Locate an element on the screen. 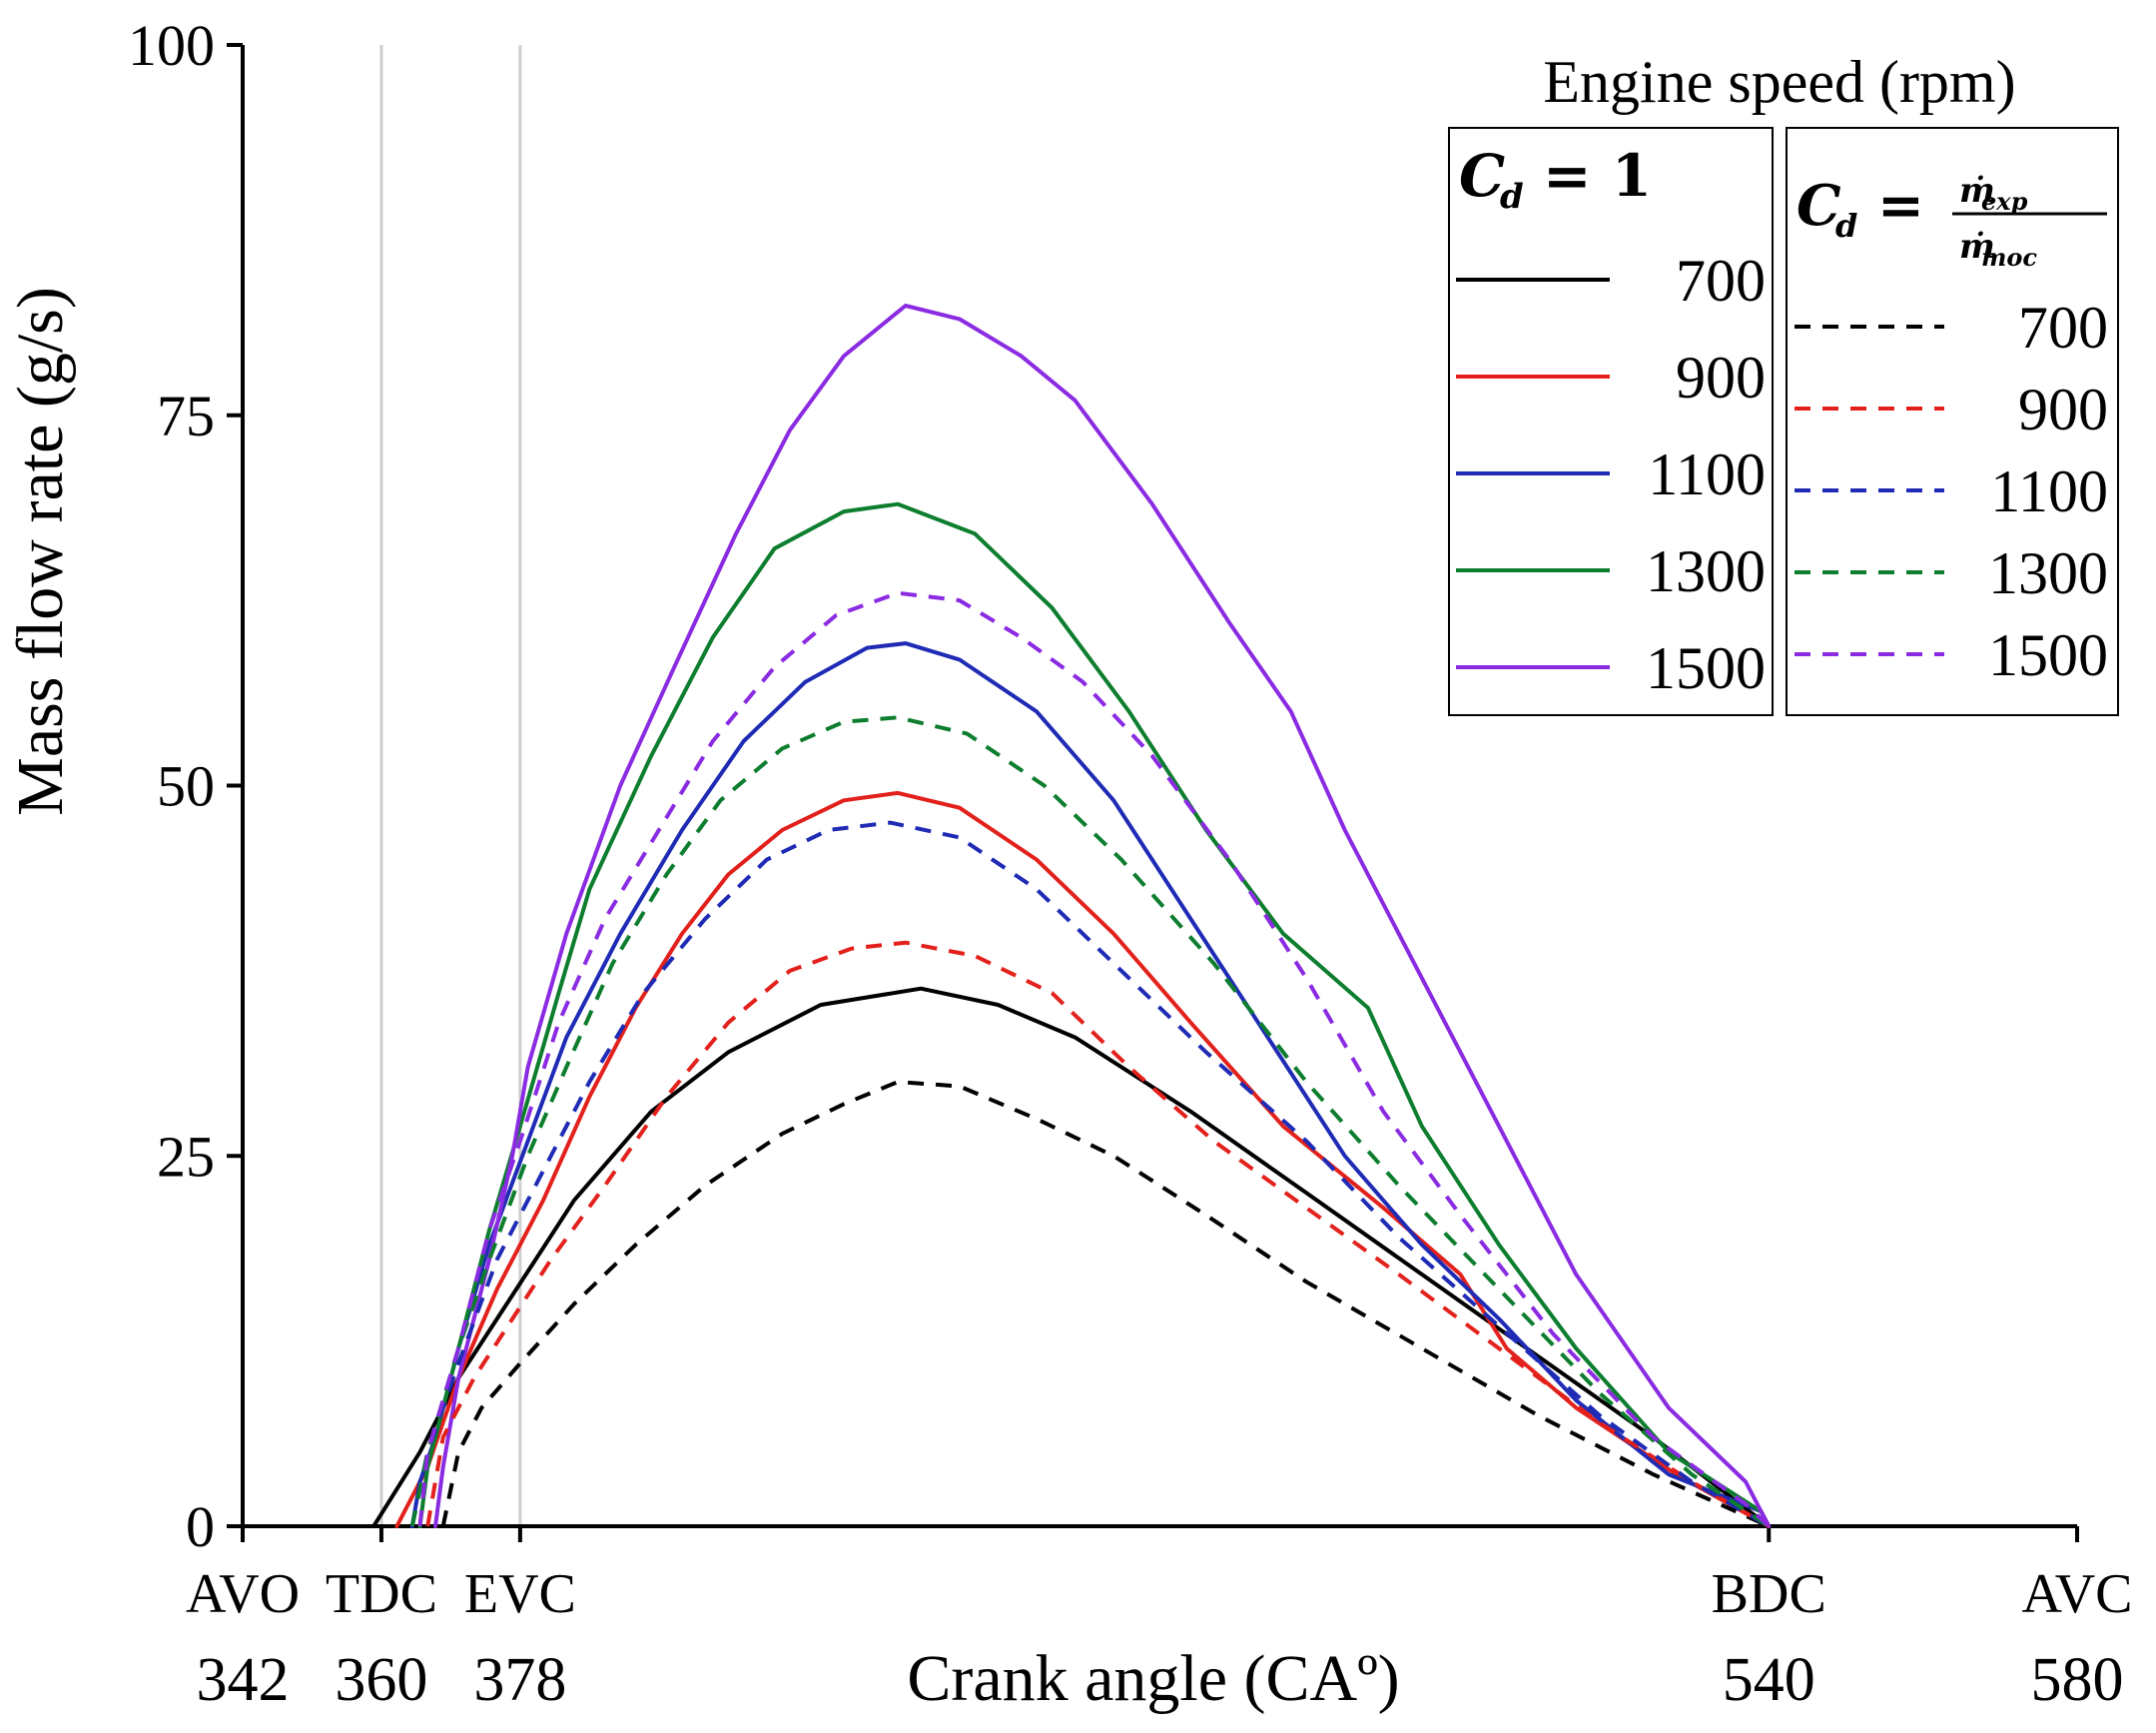 Image resolution: width=2156 pixels, height=1733 pixels. legend-label-dashed-1100: 1100 is located at coordinates (2049, 491).